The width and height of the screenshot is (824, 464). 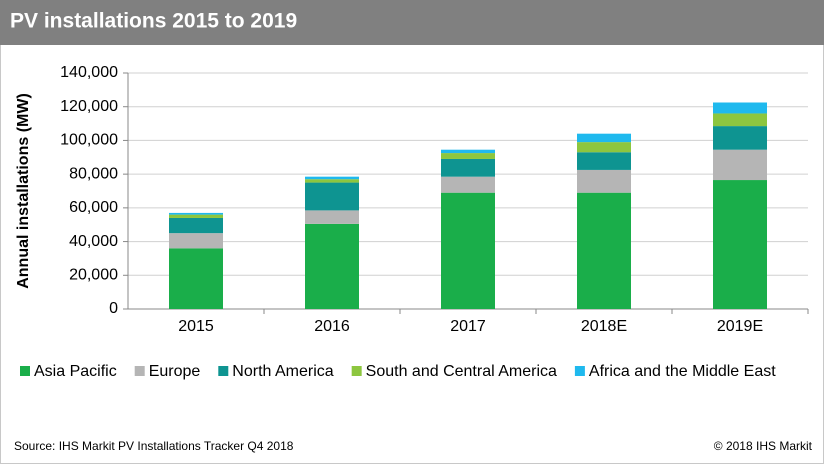 I want to click on copyright: © 2018 IHS Markit, so click(x=763, y=446).